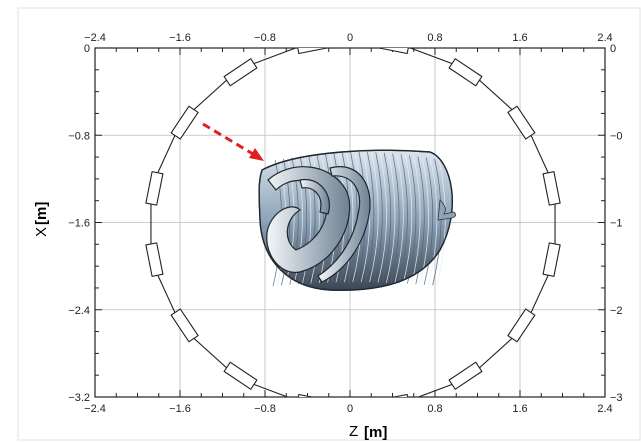  Describe the element at coordinates (233, 141) in the screenshot. I see `red-dashed-arrow` at that location.